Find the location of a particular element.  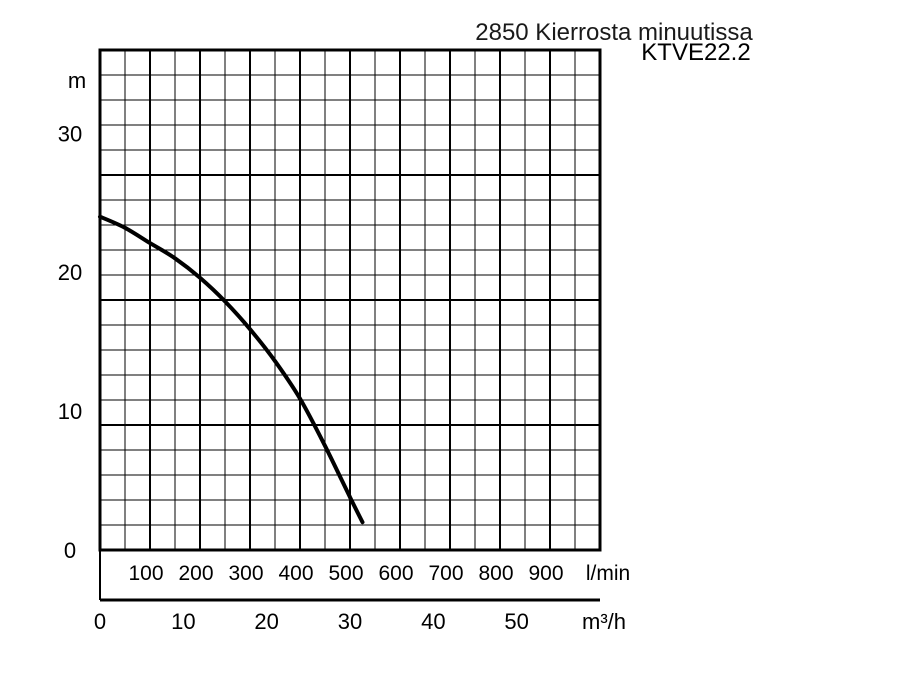

x-tick-label-m3h: 0 is located at coordinates (100, 621).